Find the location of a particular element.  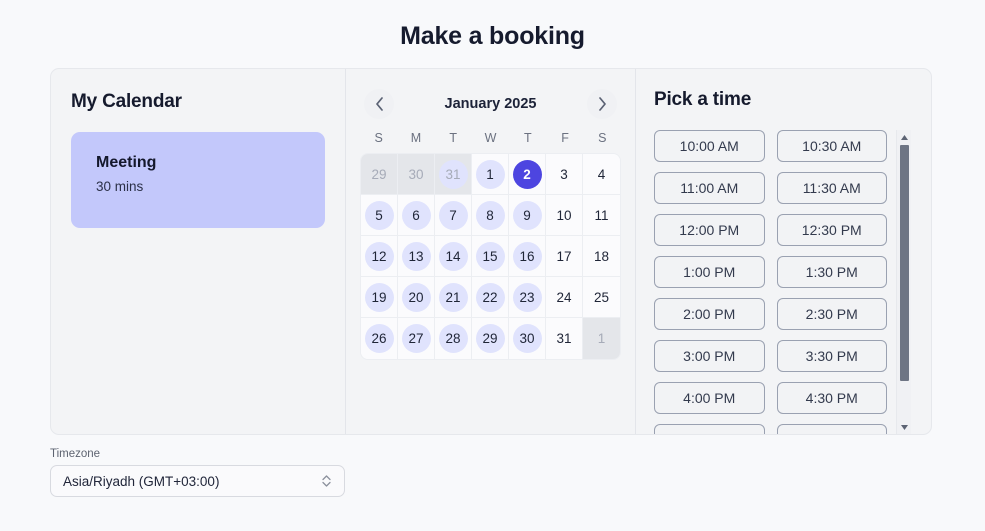

calendar-day: 16 is located at coordinates (527, 256).